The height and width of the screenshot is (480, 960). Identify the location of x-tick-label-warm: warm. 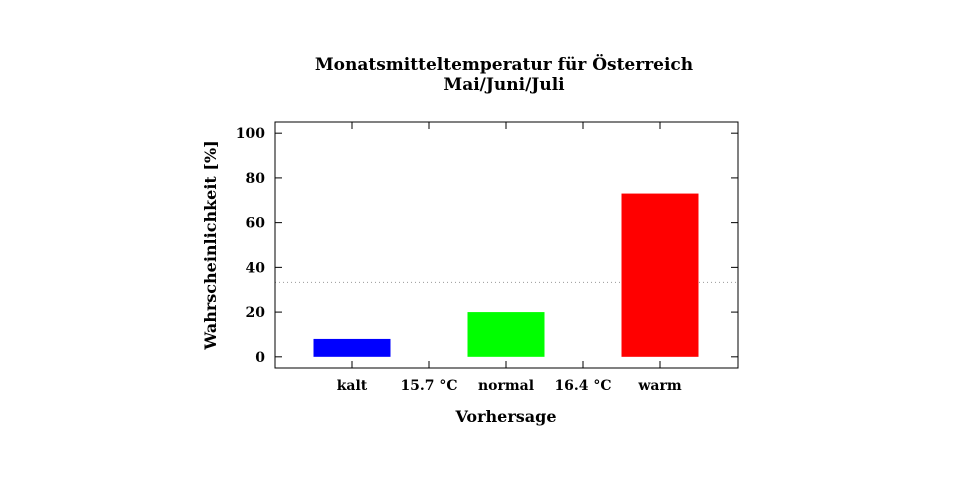
(659, 386).